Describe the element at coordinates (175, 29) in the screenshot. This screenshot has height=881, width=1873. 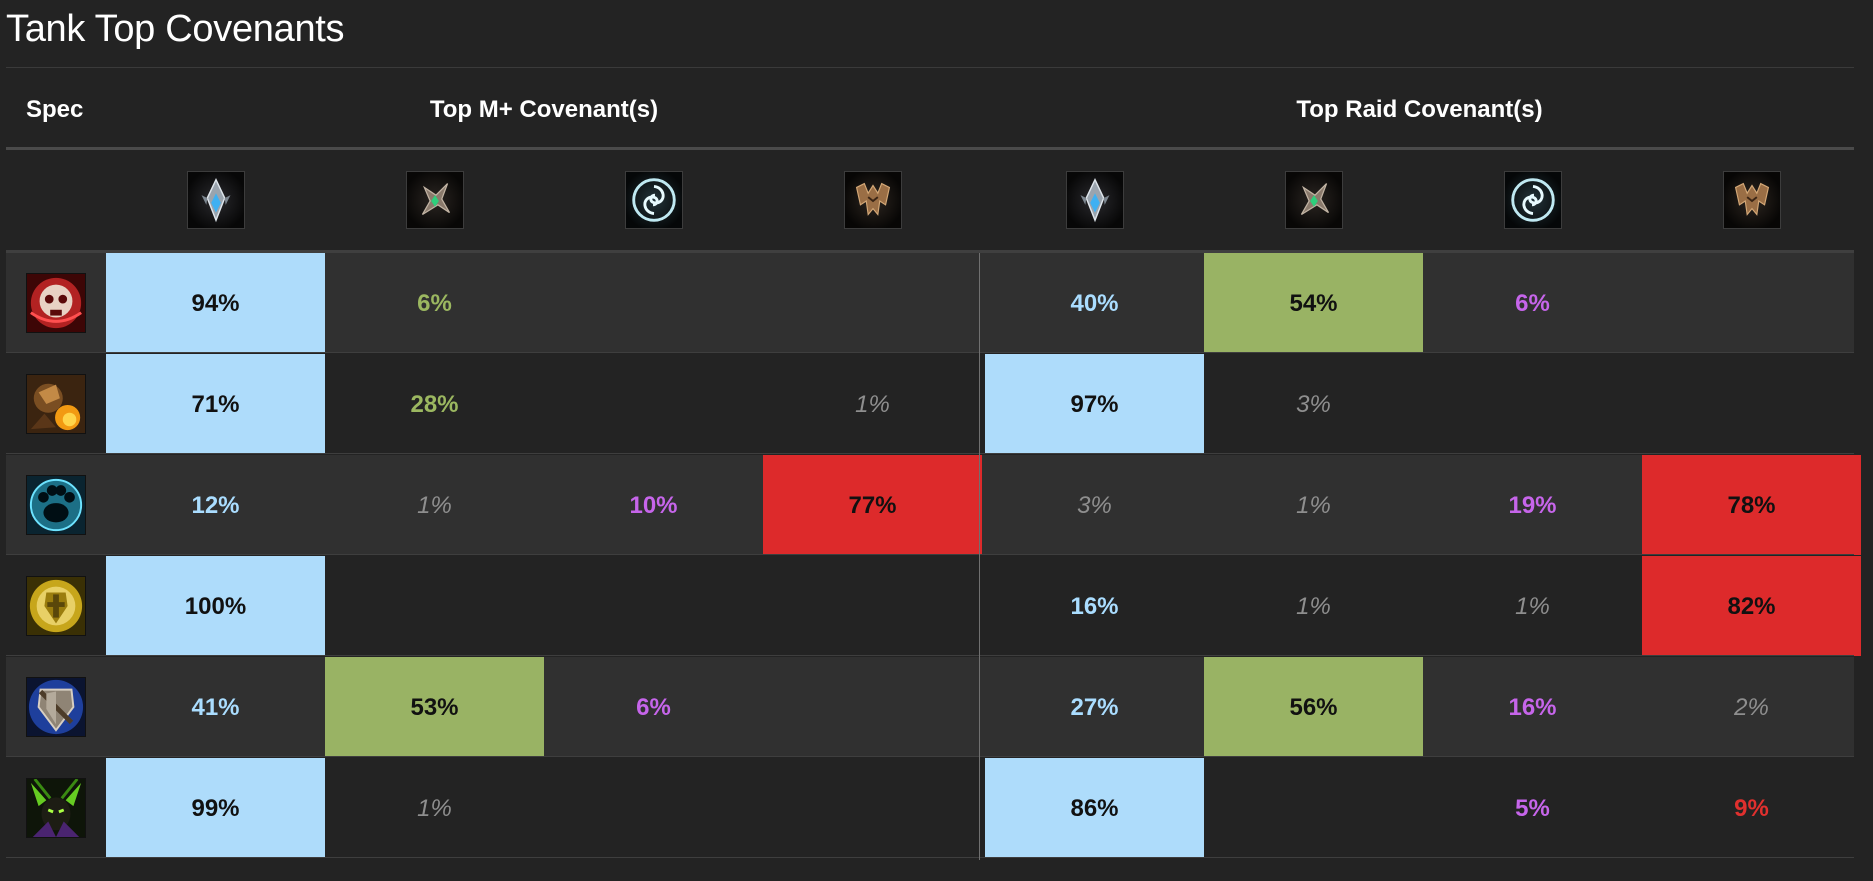
I see `page-title: Tank Top Covenants` at that location.